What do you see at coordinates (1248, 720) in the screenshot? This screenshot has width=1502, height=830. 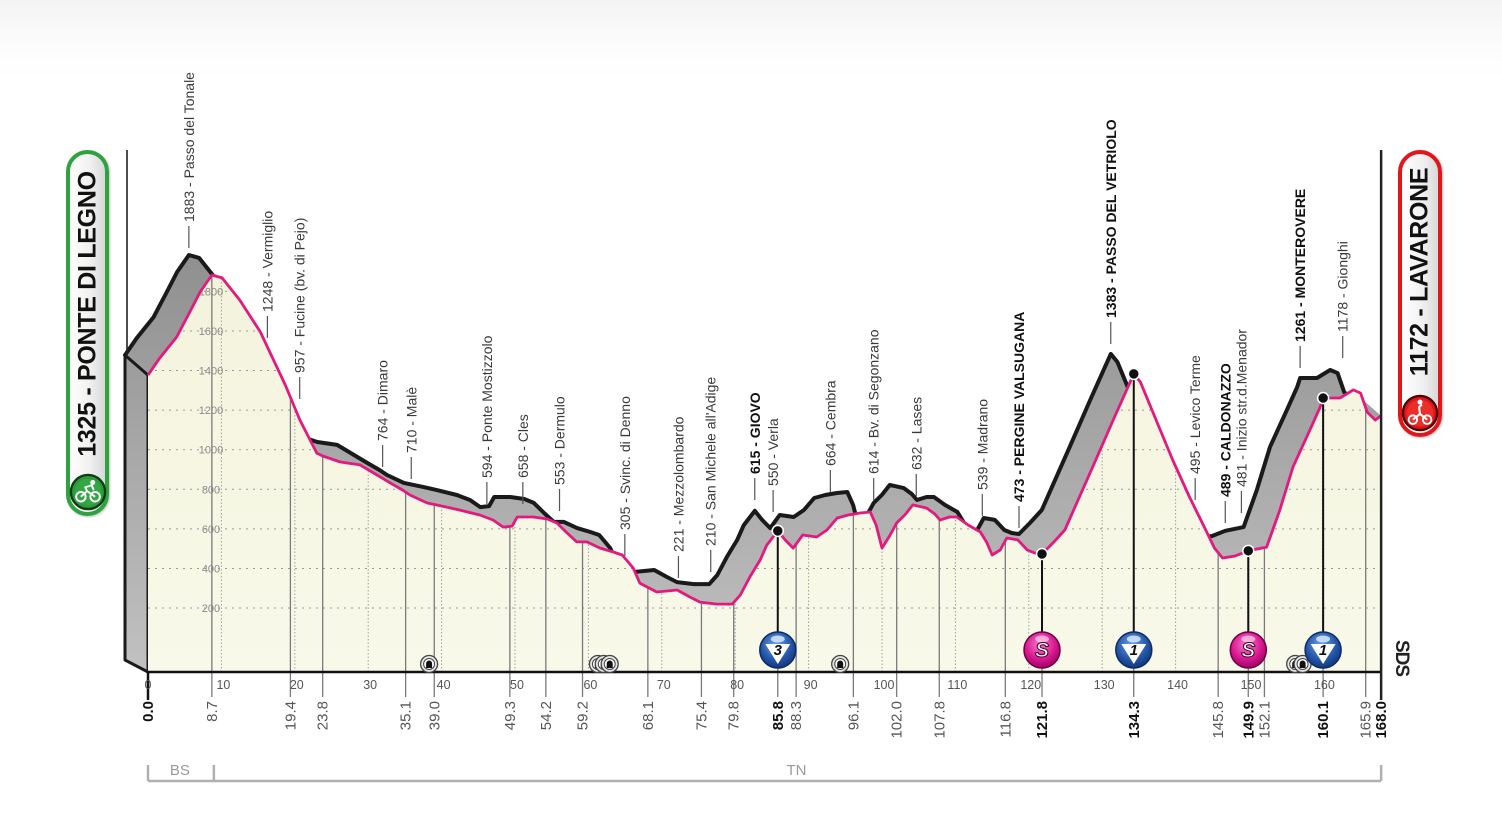 I see `km-marker-label: 149.9` at bounding box center [1248, 720].